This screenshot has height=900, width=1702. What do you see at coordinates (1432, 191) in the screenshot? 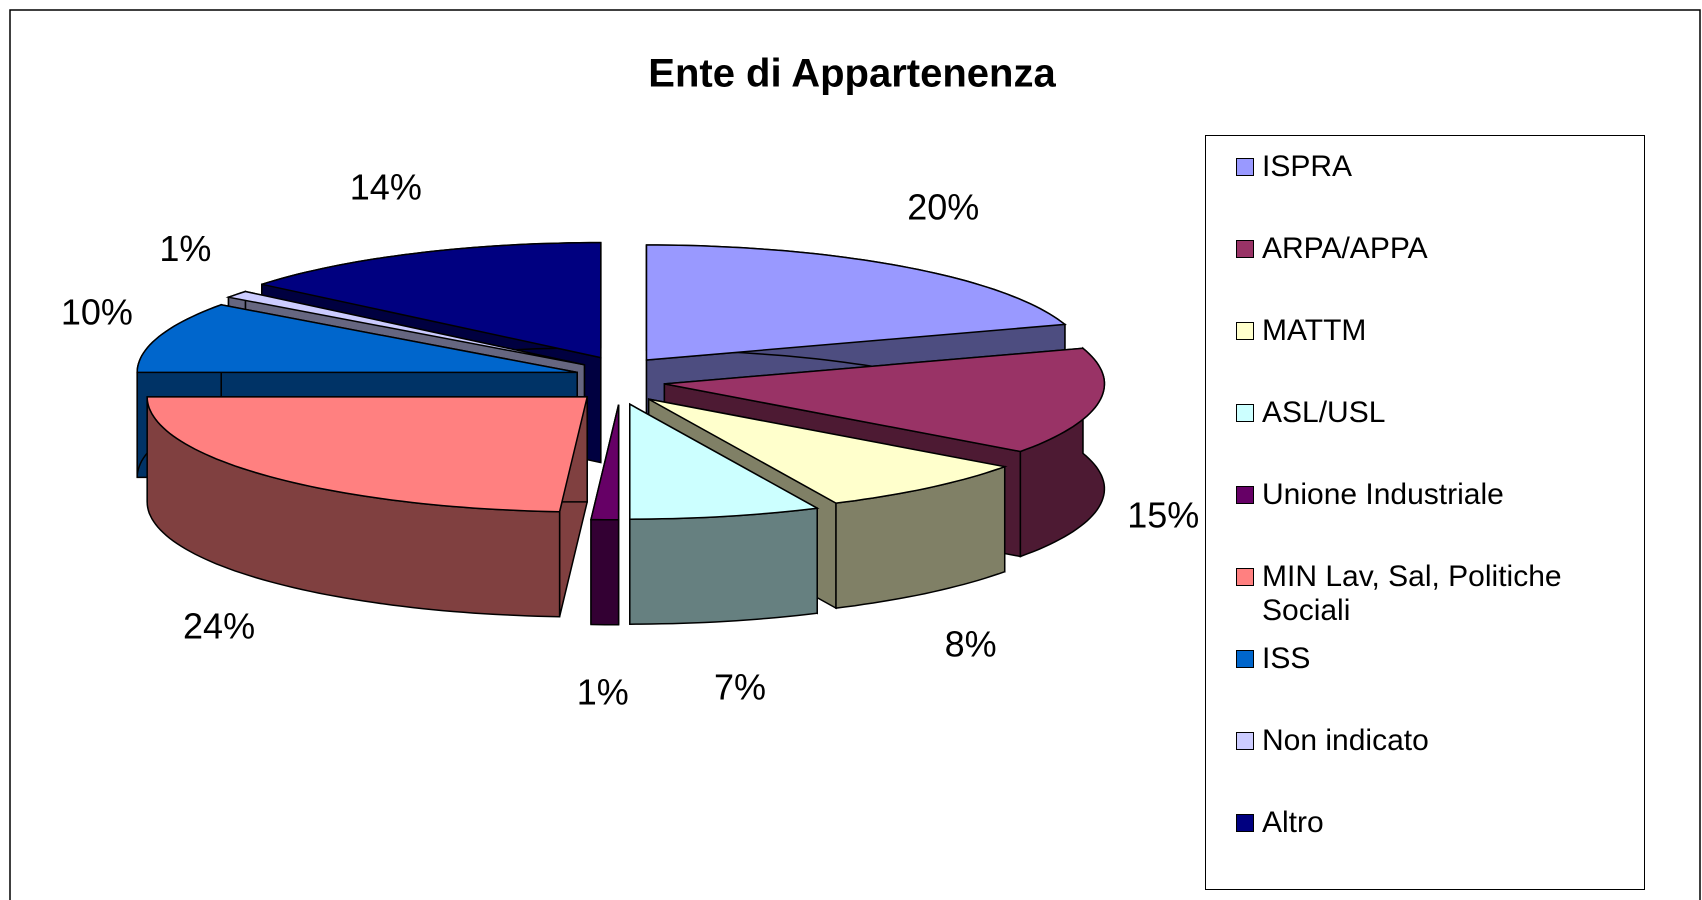
I see `legend-item: ISPRA` at bounding box center [1432, 191].